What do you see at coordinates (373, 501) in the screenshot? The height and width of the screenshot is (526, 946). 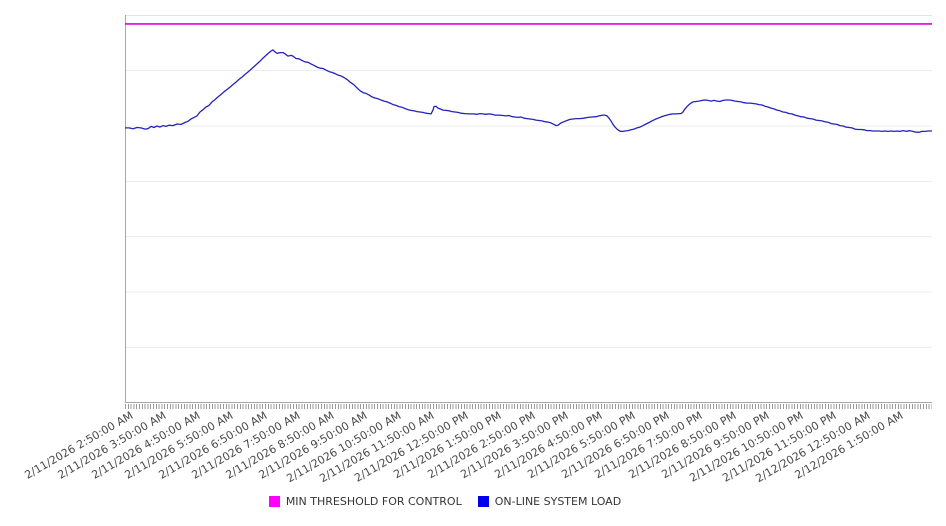 I see `legend-label: MIN THRESHOLD FOR CONTROL` at bounding box center [373, 501].